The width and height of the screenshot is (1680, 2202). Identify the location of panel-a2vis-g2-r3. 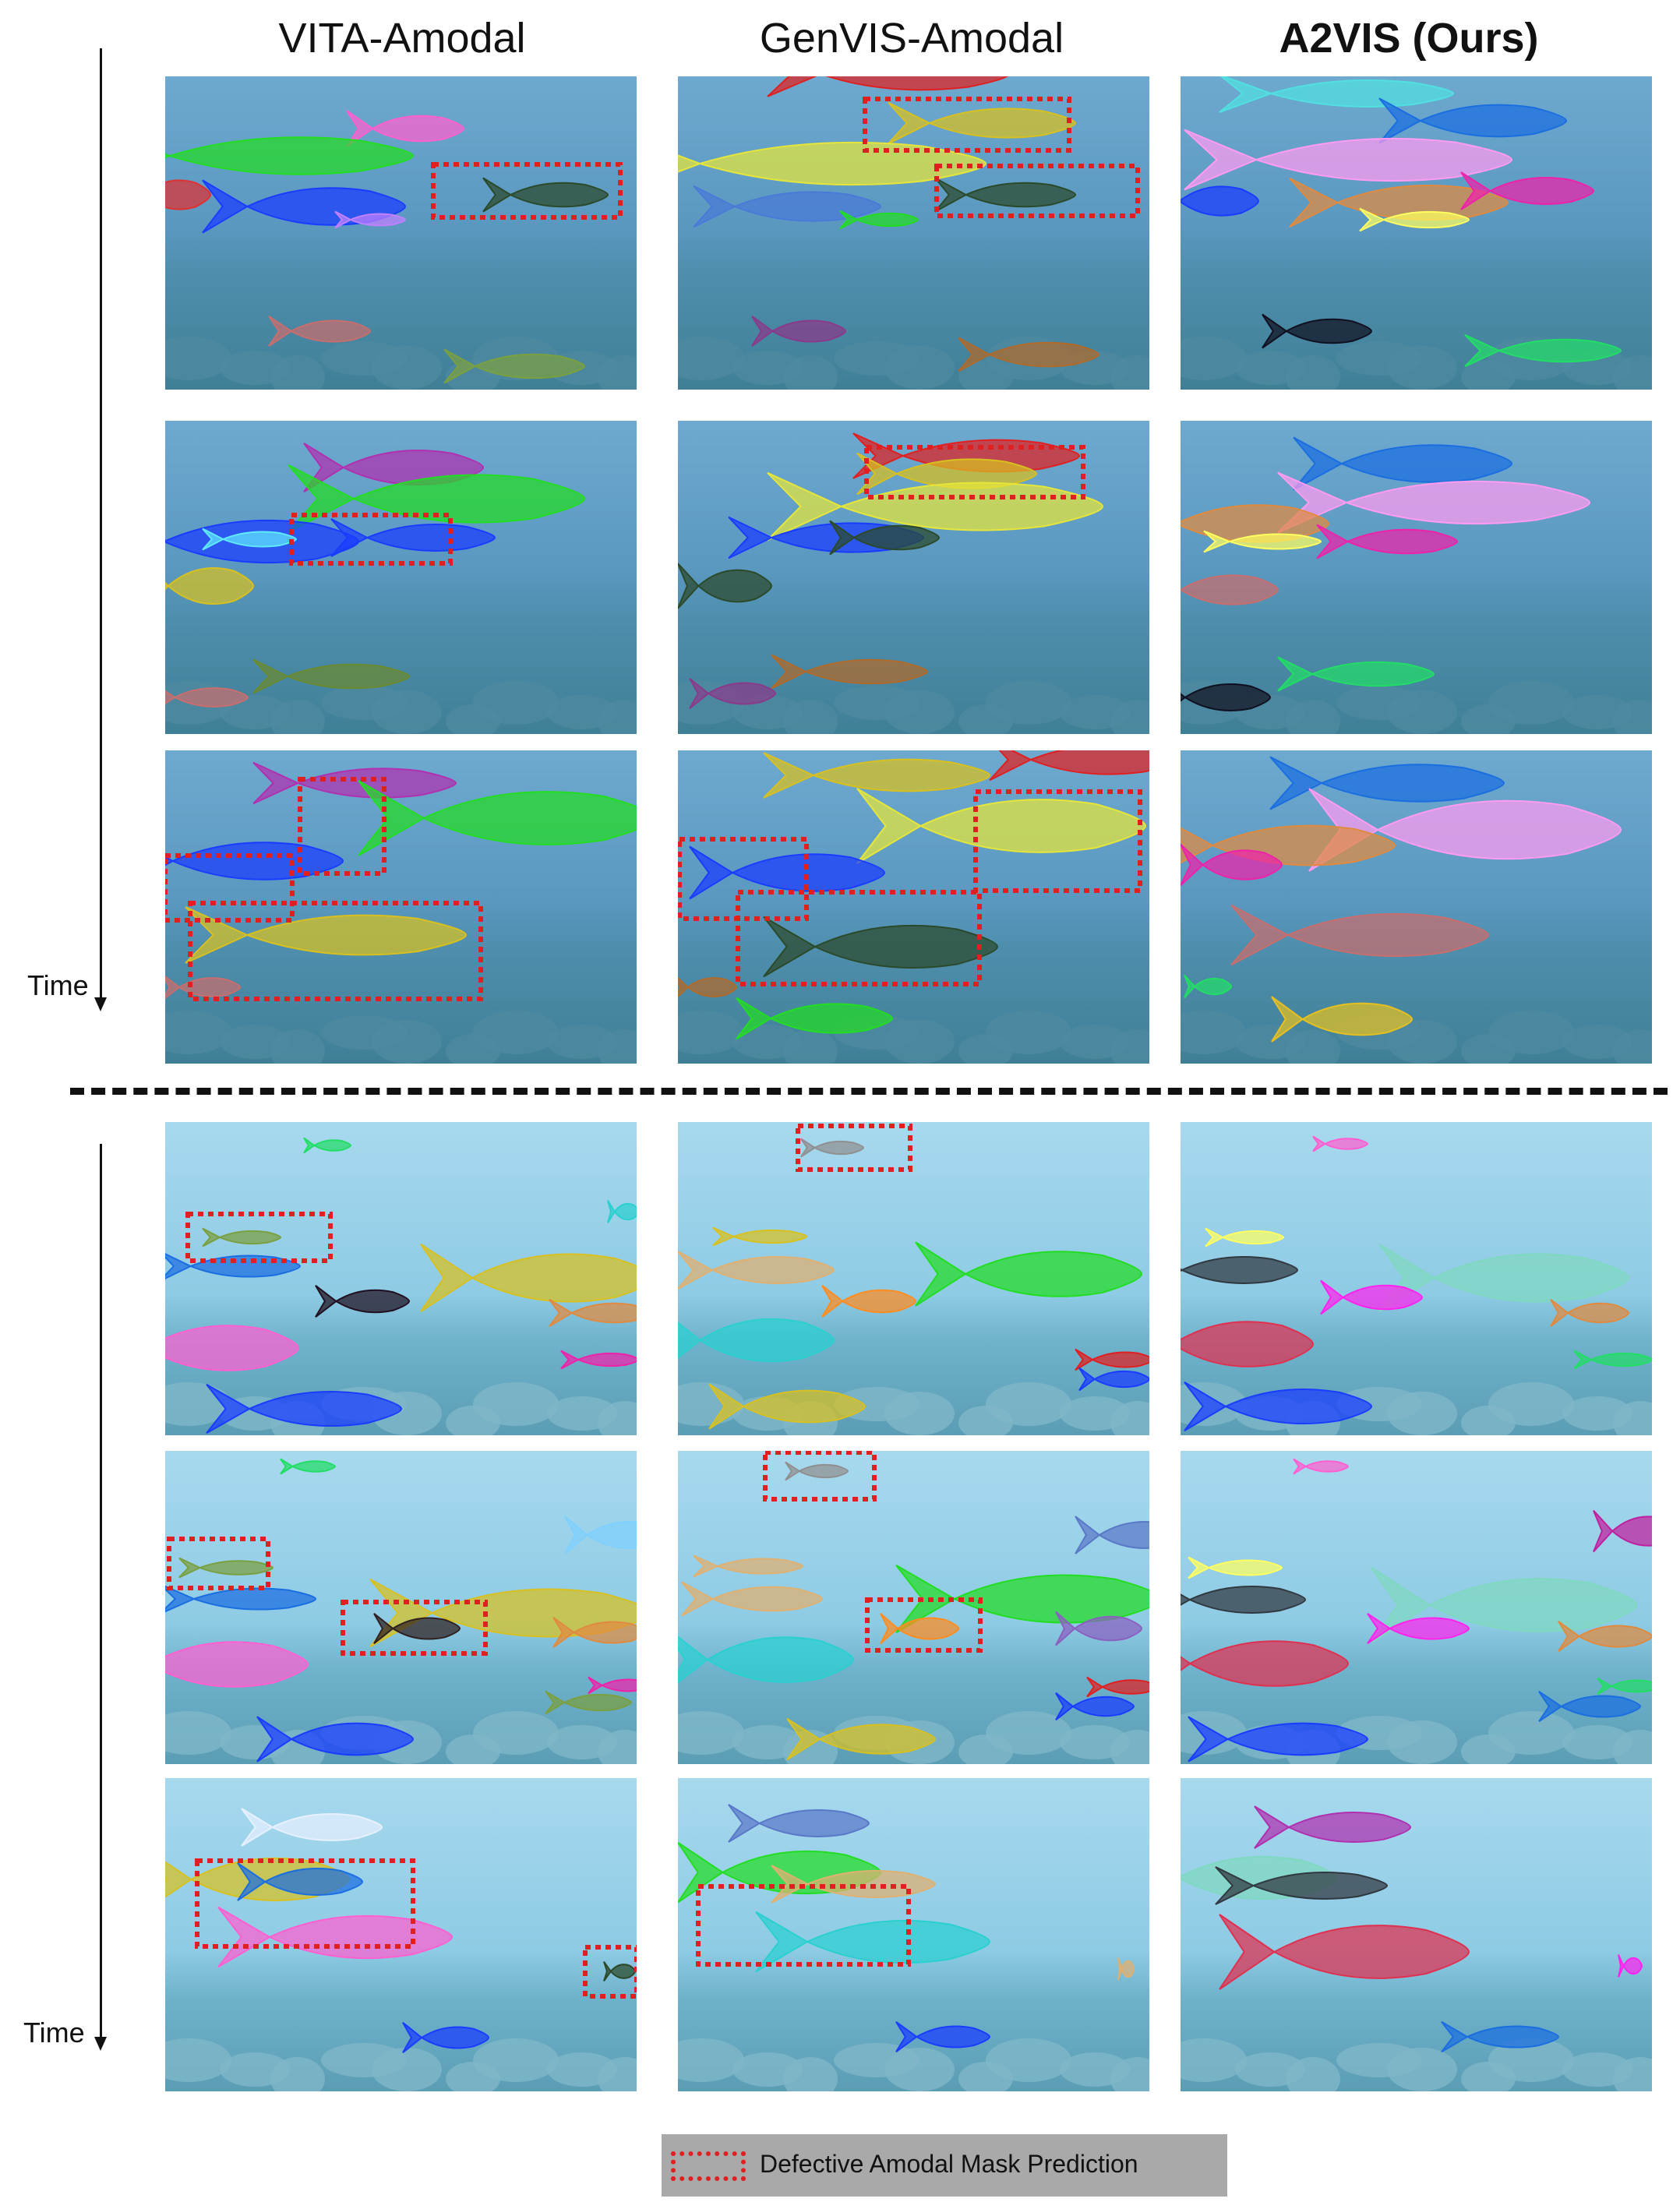
(1417, 1935).